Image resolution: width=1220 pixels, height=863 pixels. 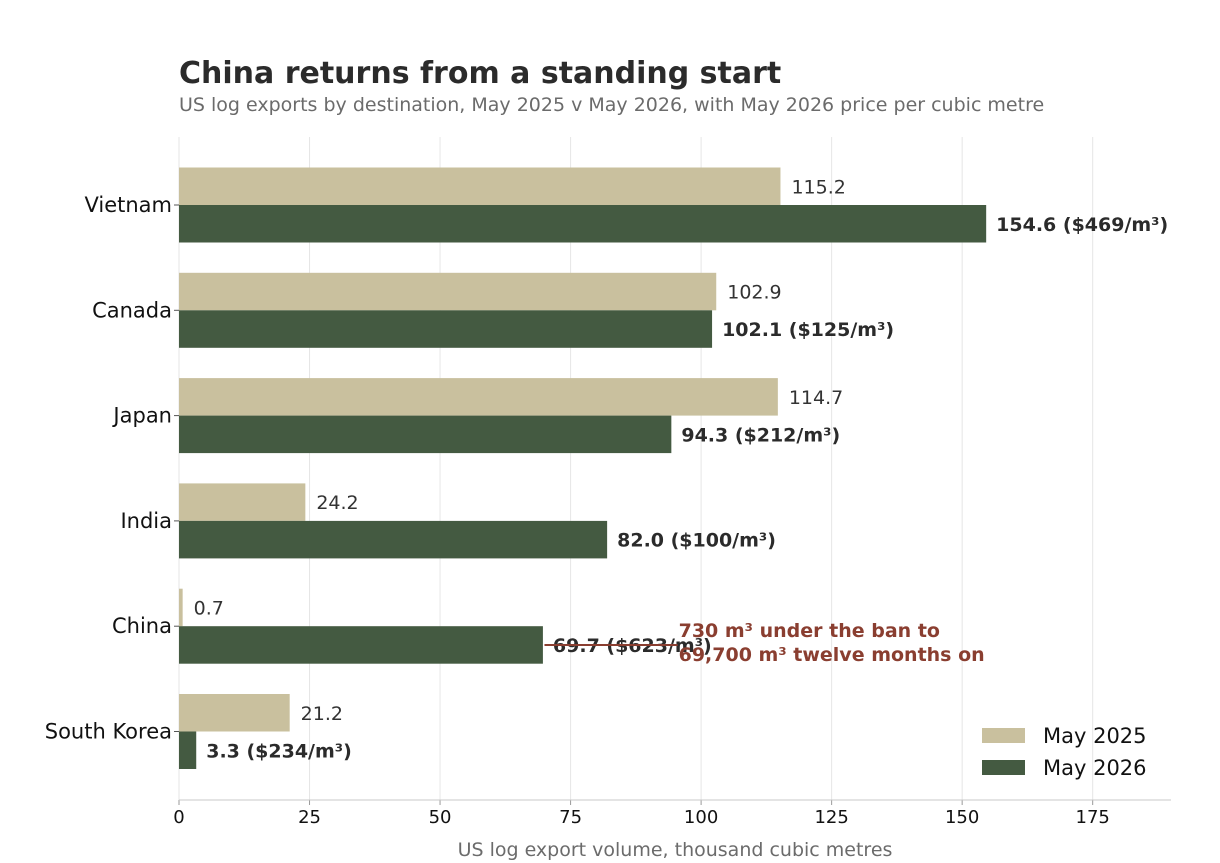 What do you see at coordinates (754, 293) in the screenshot?
I see `data-label-may-2025: 102.9` at bounding box center [754, 293].